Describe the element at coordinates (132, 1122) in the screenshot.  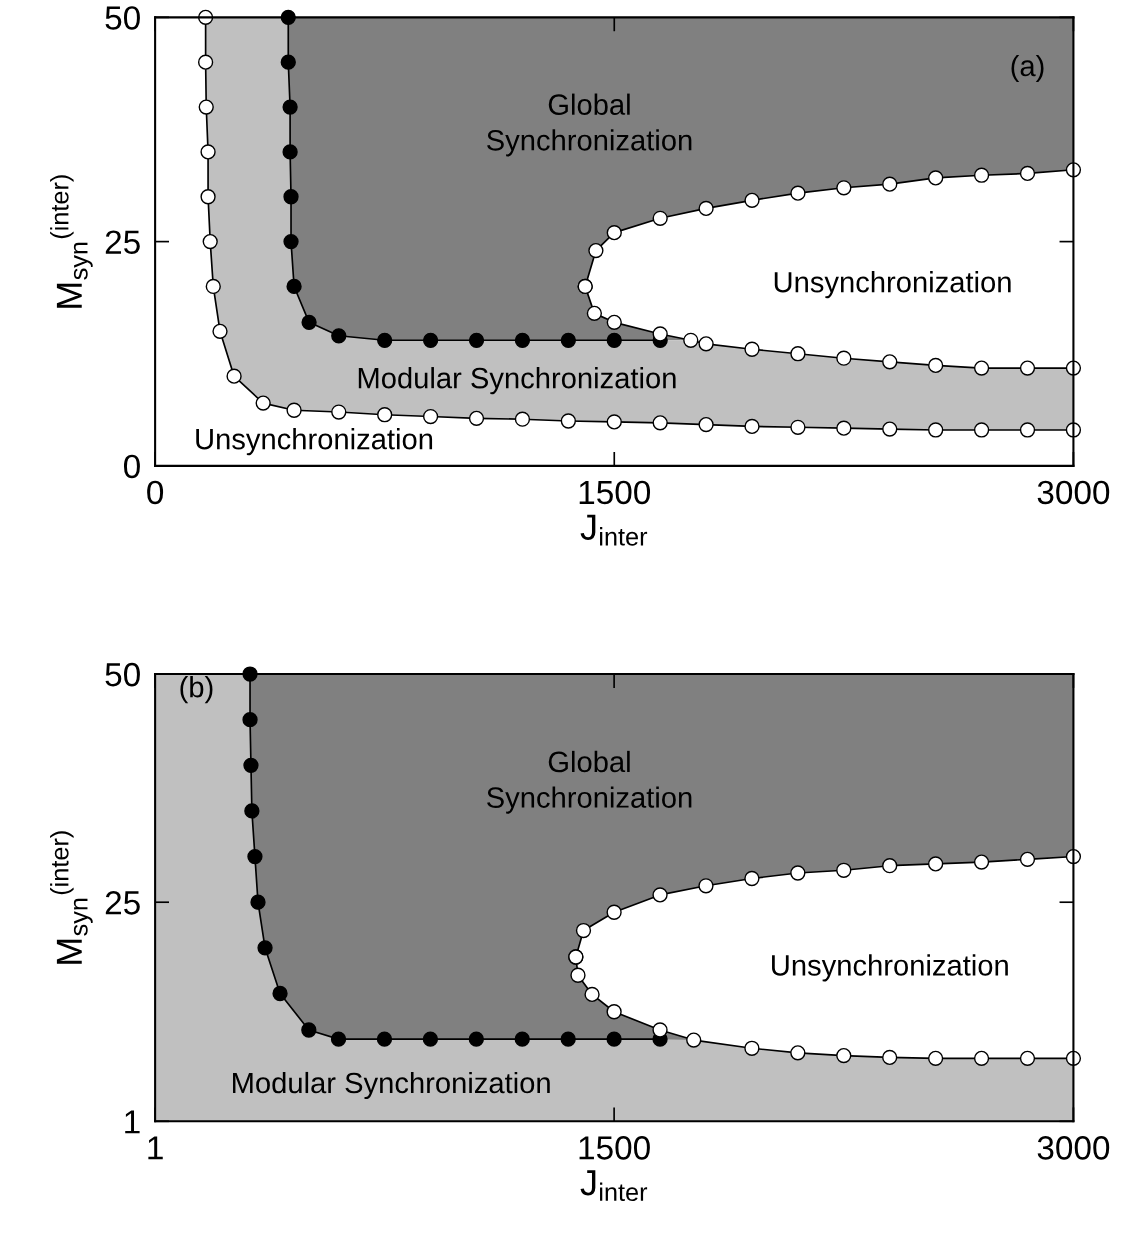
I see `y-tick-label: 1` at that location.